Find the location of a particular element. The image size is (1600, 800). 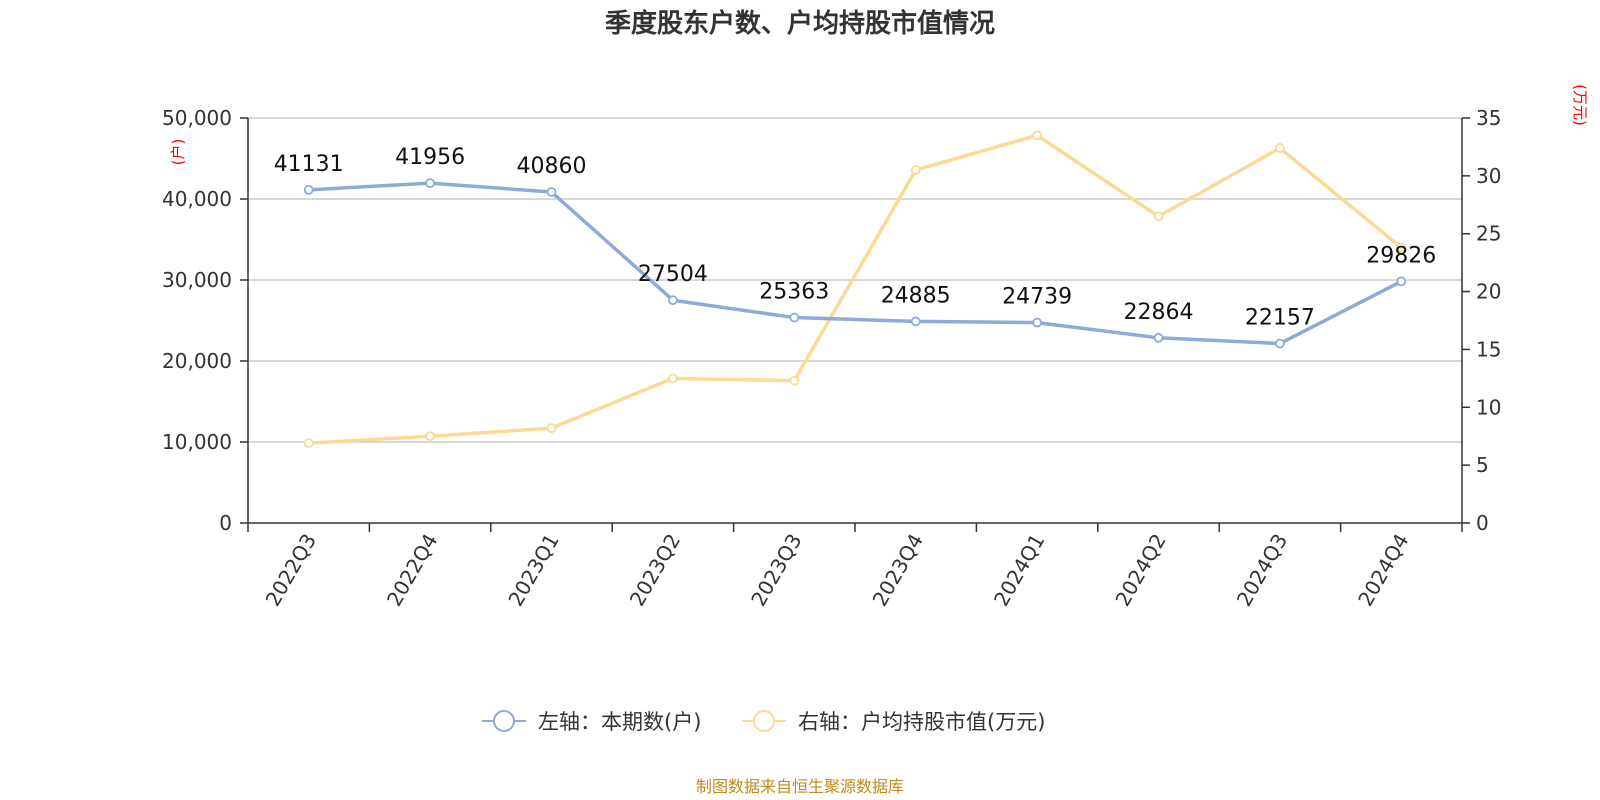

x-axis-tick-label: 2024Q2 is located at coordinates (1140, 570).